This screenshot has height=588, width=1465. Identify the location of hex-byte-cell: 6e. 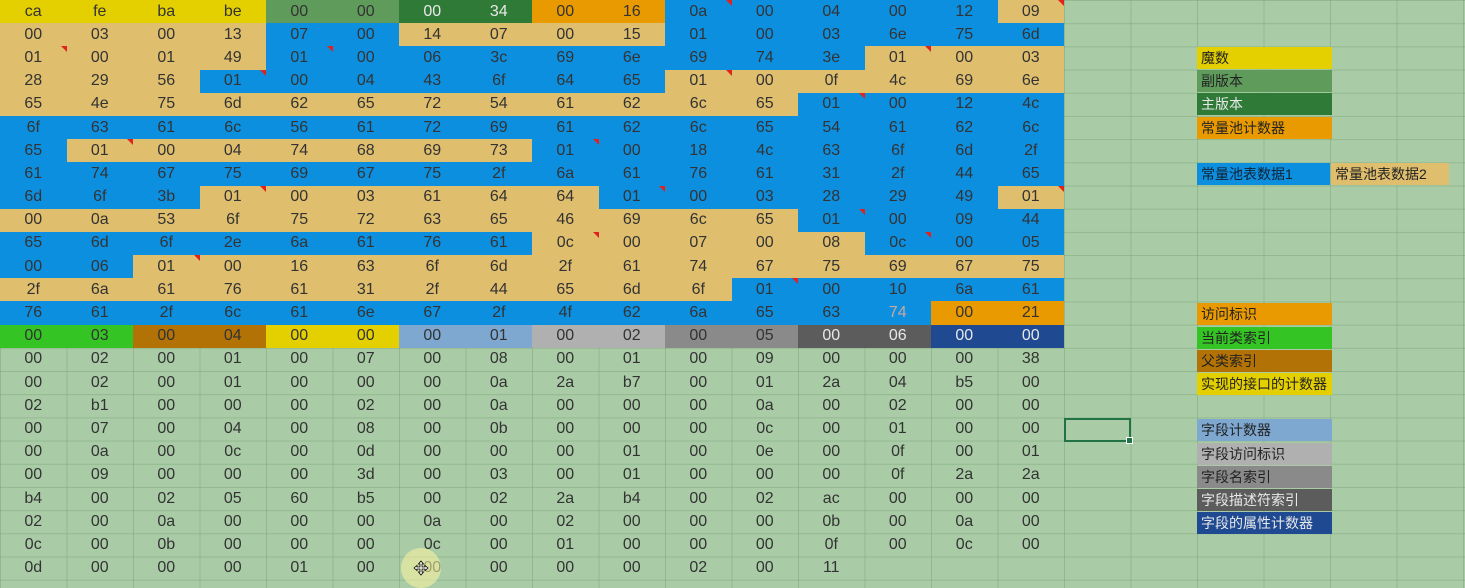
(1030, 81).